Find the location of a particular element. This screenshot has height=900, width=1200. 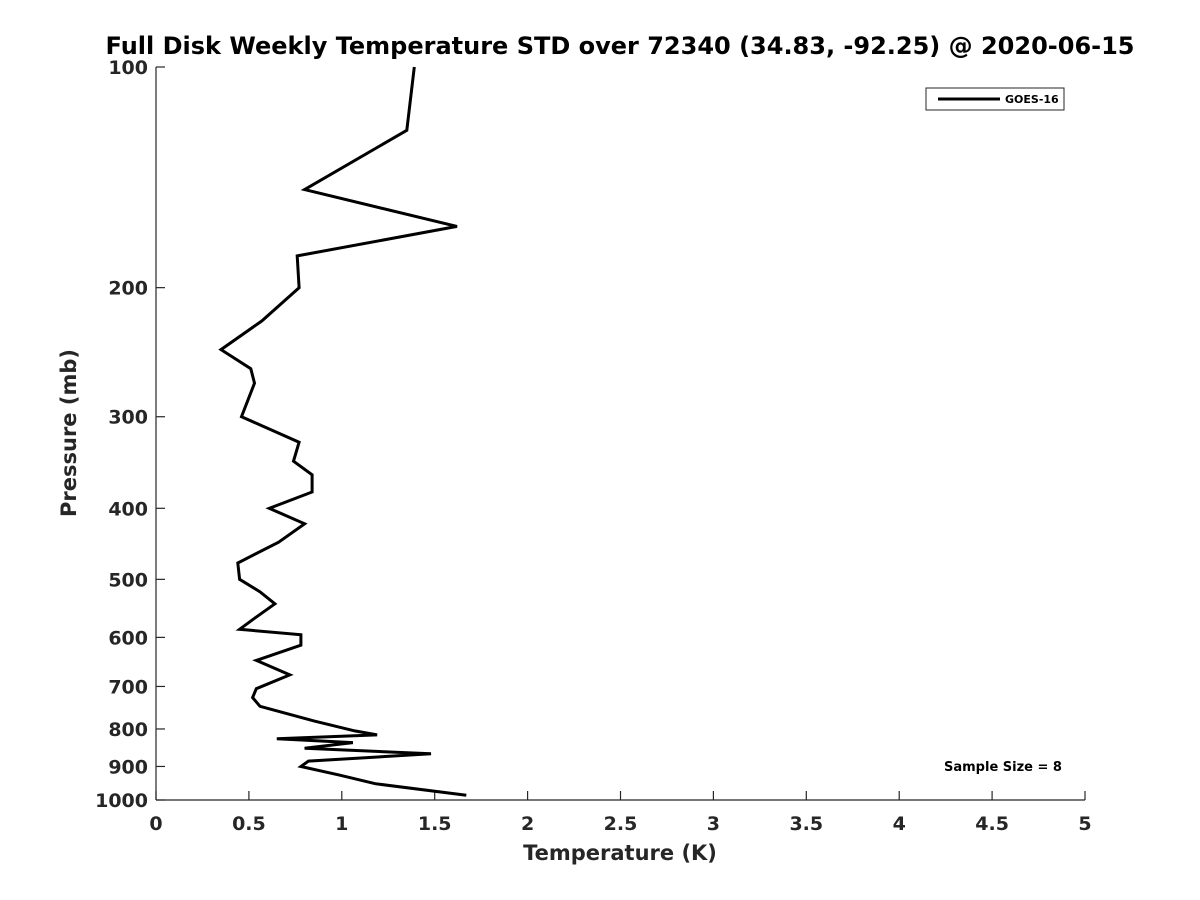

x-tick-label: 4.5 is located at coordinates (992, 824).